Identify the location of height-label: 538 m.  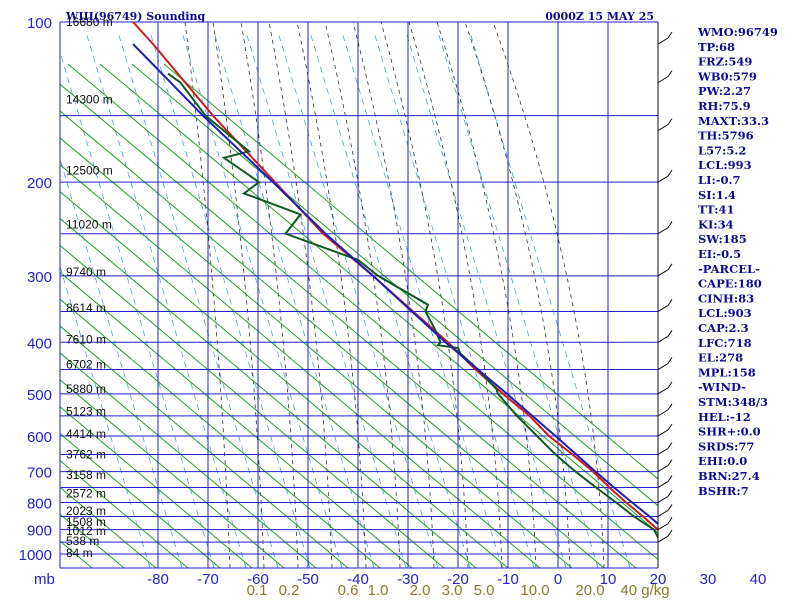
(82, 541).